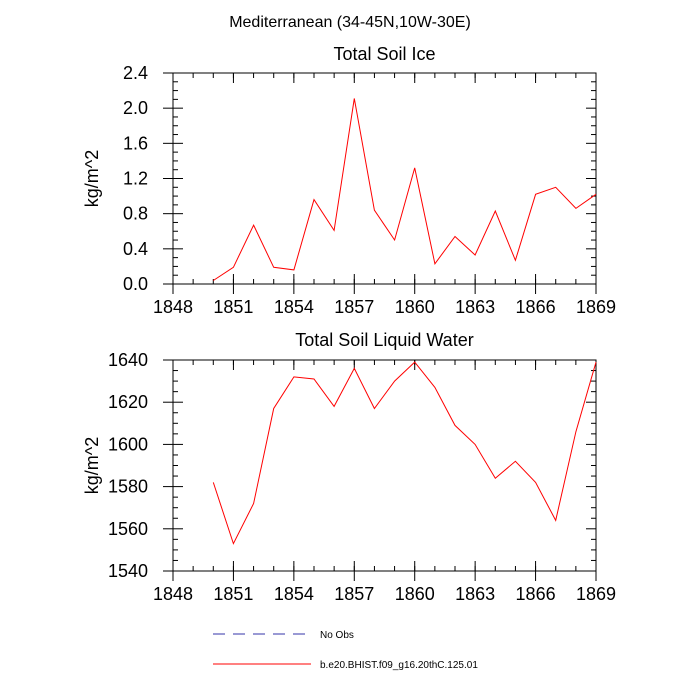  Describe the element at coordinates (337, 635) in the screenshot. I see `legend-label-no-obs: No Obs` at that location.